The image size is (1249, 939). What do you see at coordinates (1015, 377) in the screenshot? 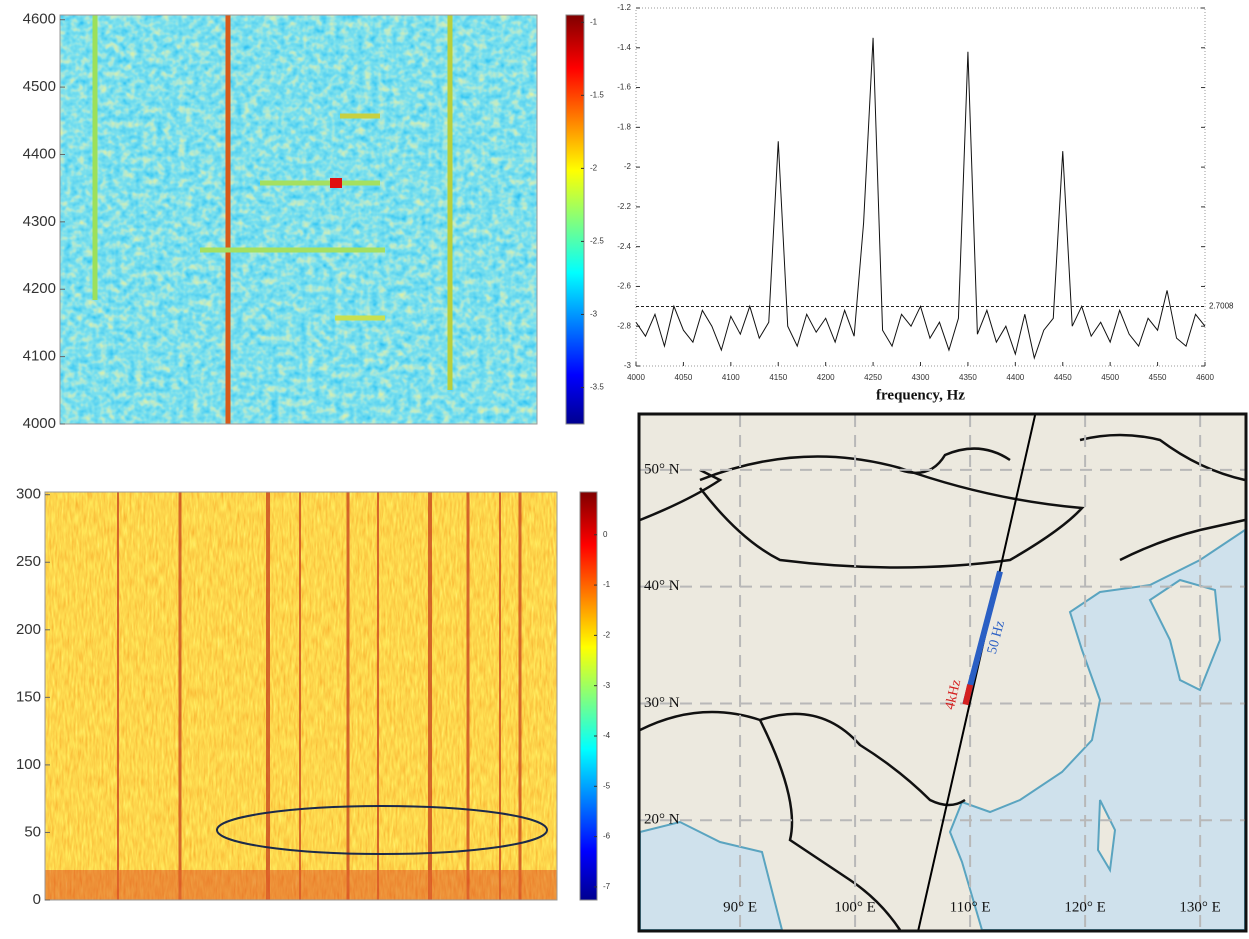
I see `x-tick-label: 4400` at bounding box center [1015, 377].